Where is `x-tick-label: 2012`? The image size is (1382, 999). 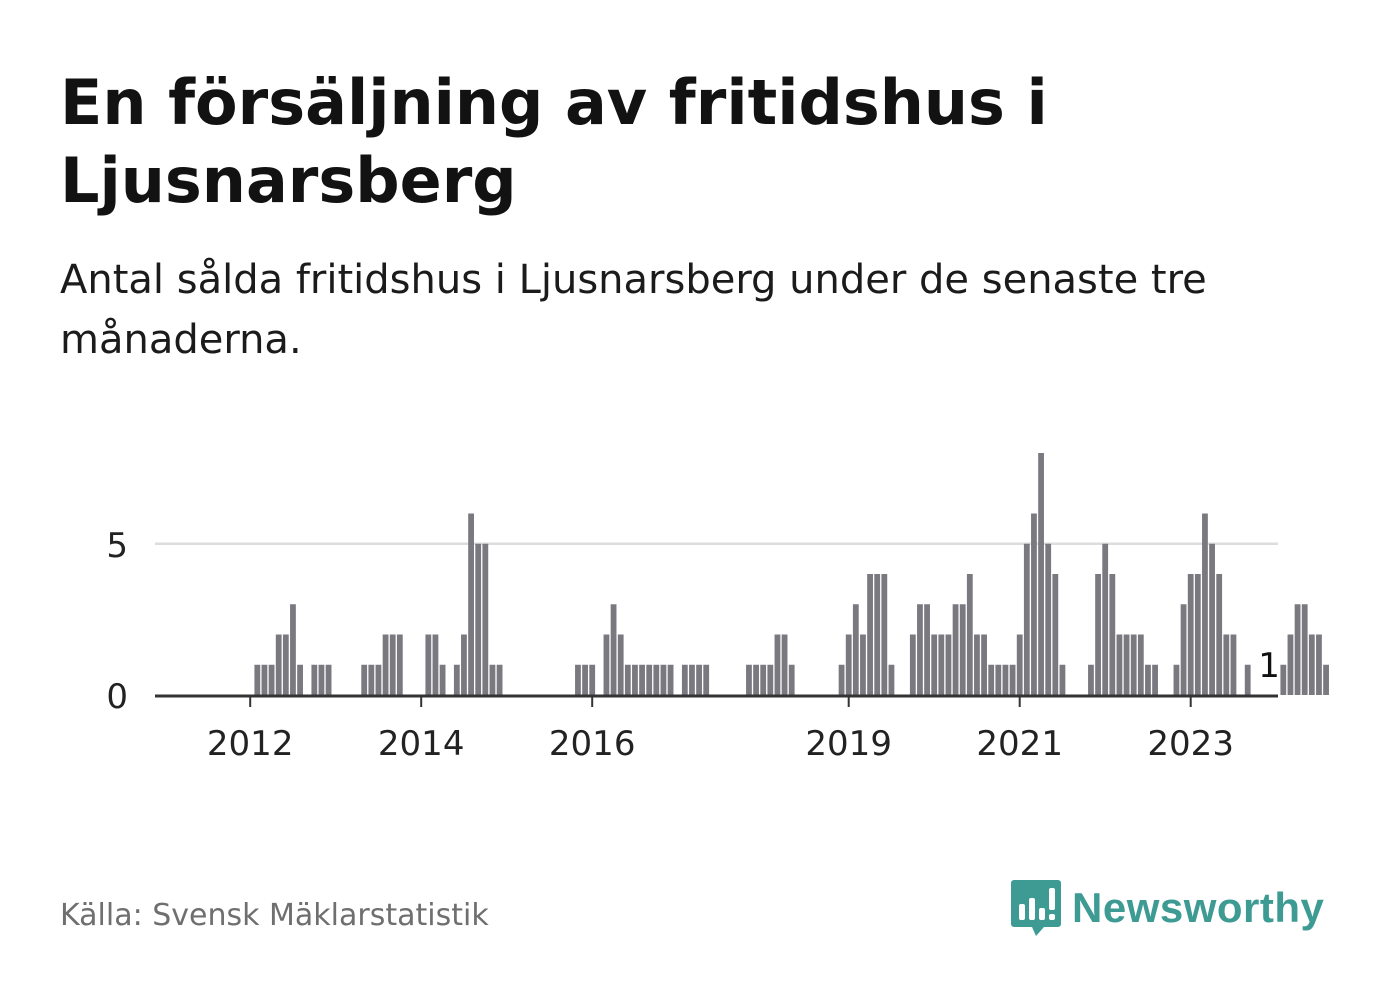
x-tick-label: 2012 is located at coordinates (250, 744).